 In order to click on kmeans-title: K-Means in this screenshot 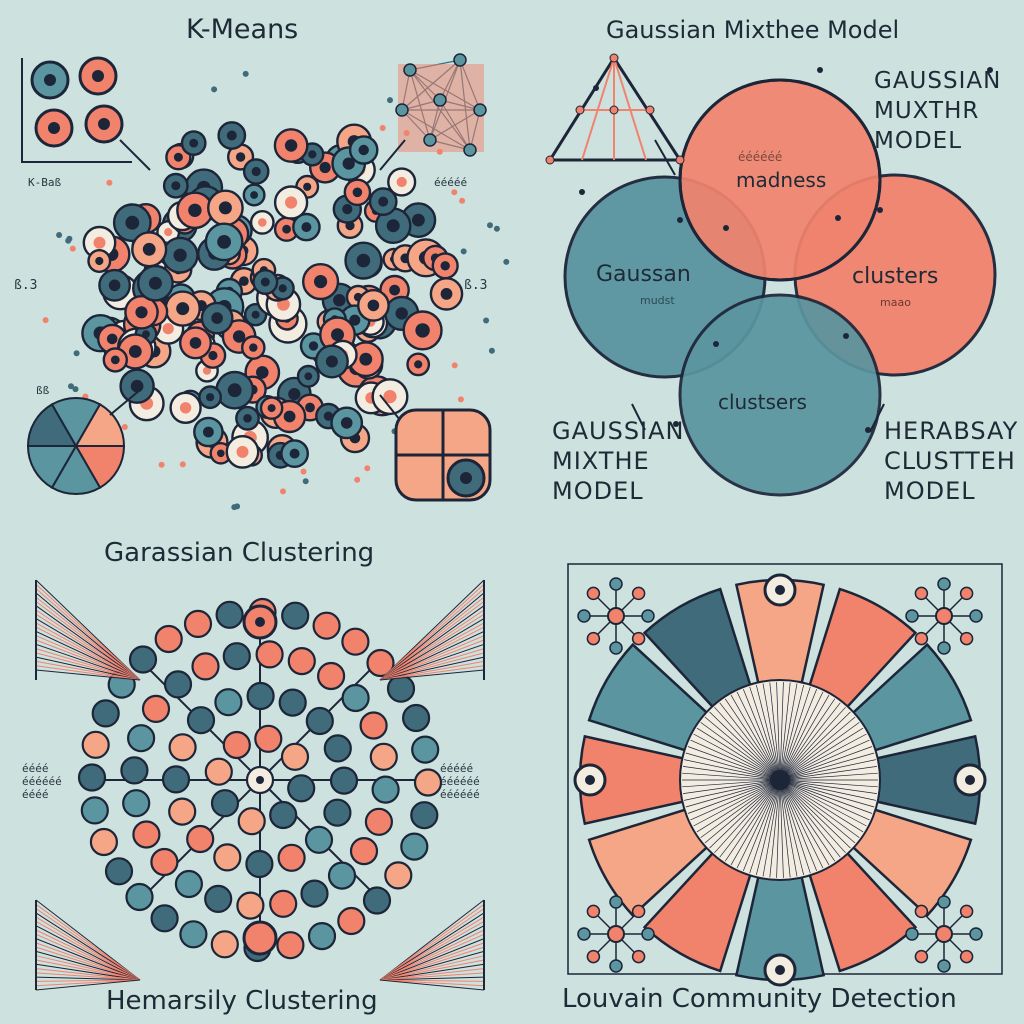, I will do `click(242, 29)`.